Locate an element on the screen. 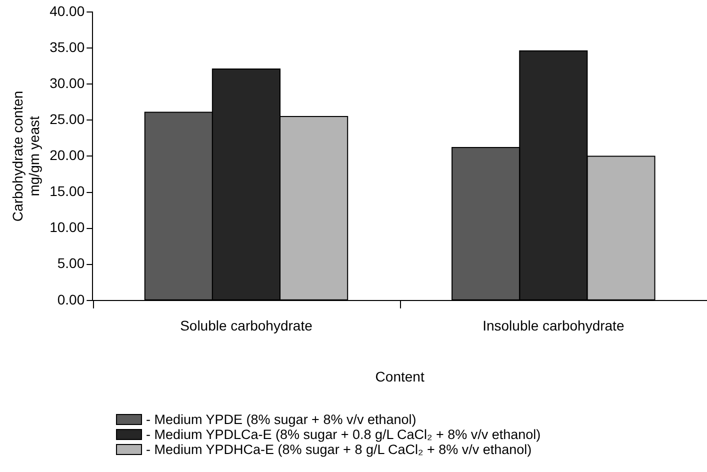 This screenshot has width=707, height=472. x-axis-title: Content is located at coordinates (399, 376).